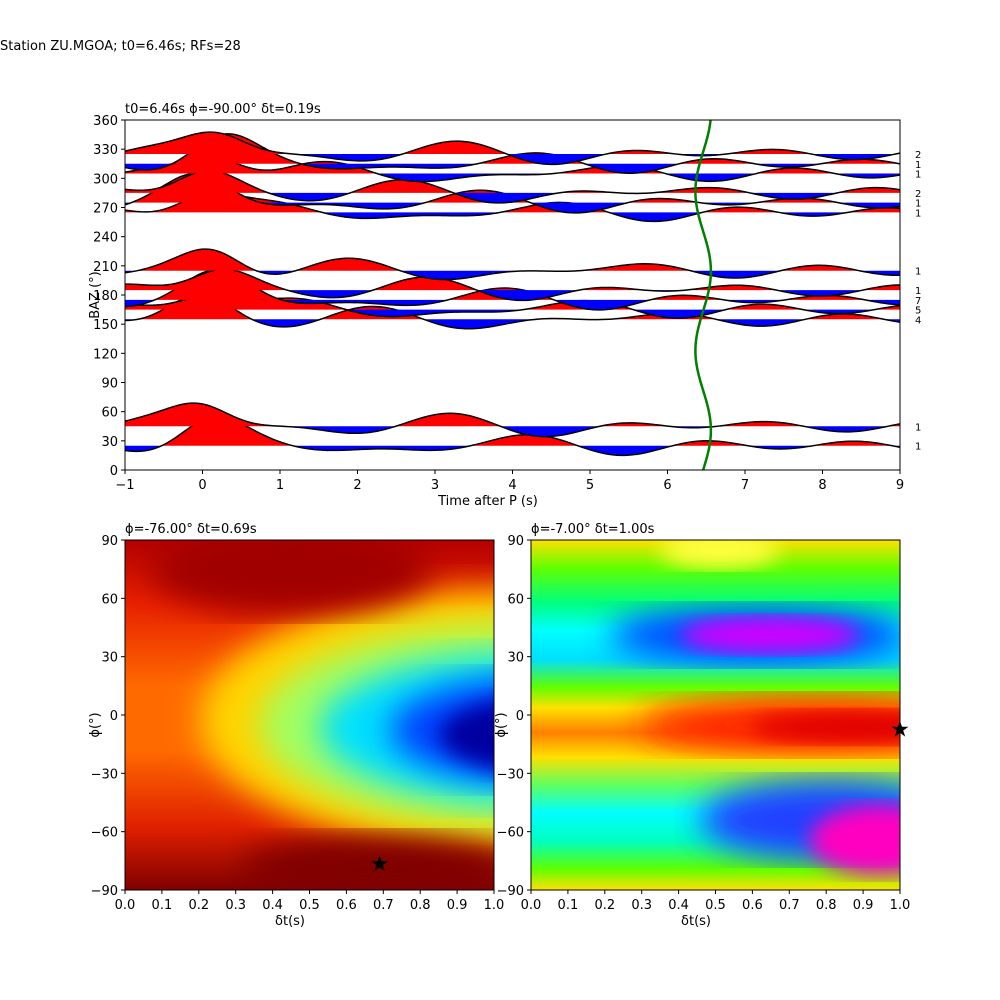 This screenshot has height=1000, width=1000. Describe the element at coordinates (109, 296) in the screenshot. I see `rf-y-ticks: 0 30 60 90 120 150 180 210 240 270 300 330 360` at that location.